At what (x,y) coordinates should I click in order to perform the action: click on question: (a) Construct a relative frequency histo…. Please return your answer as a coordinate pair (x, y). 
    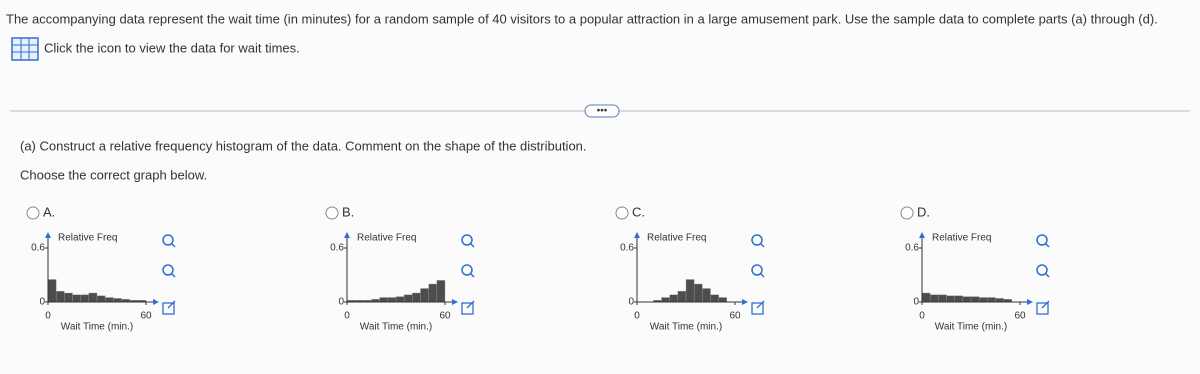
    Looking at the image, I should click on (303, 145).